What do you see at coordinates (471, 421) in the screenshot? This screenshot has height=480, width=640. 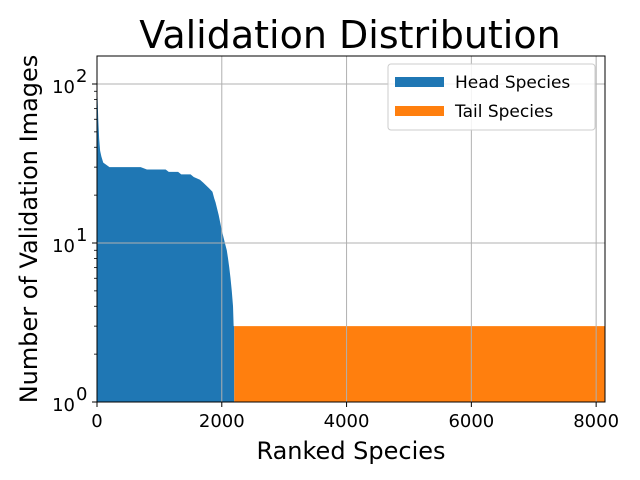 I see `x-tick-label: 6000` at bounding box center [471, 421].